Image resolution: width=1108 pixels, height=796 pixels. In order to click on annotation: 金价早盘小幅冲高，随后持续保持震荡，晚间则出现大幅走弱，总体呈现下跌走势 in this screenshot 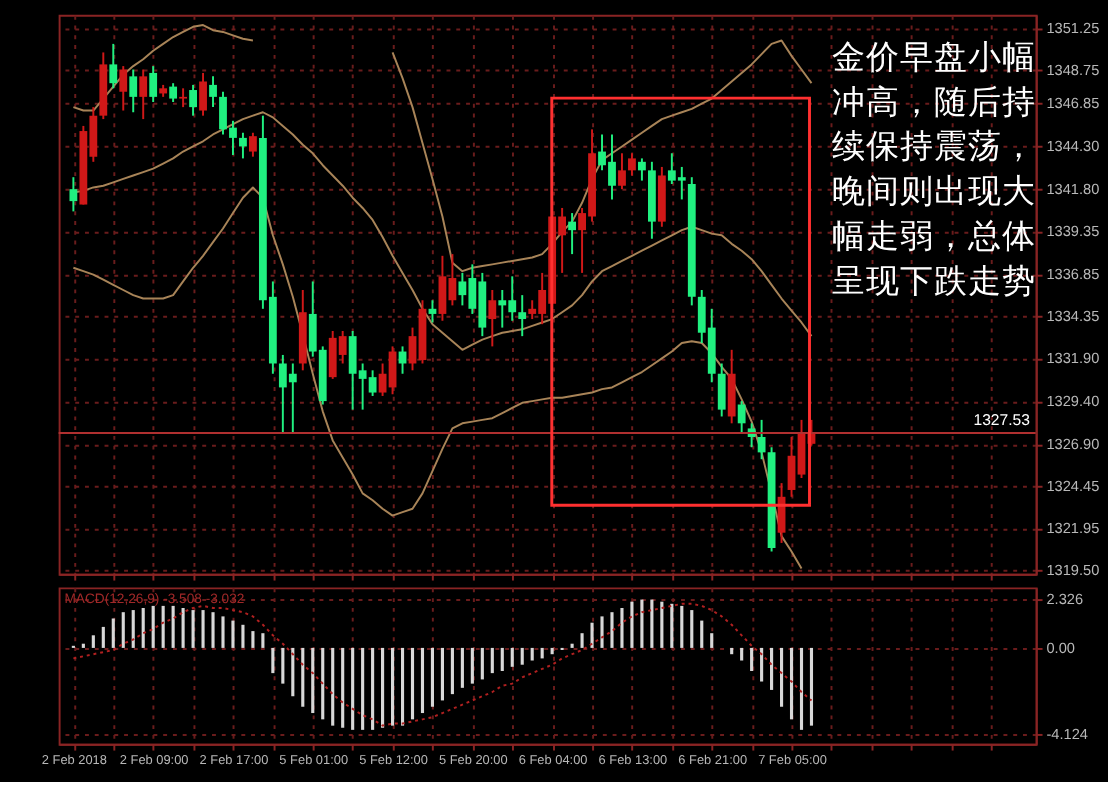, I will do `click(934, 169)`.